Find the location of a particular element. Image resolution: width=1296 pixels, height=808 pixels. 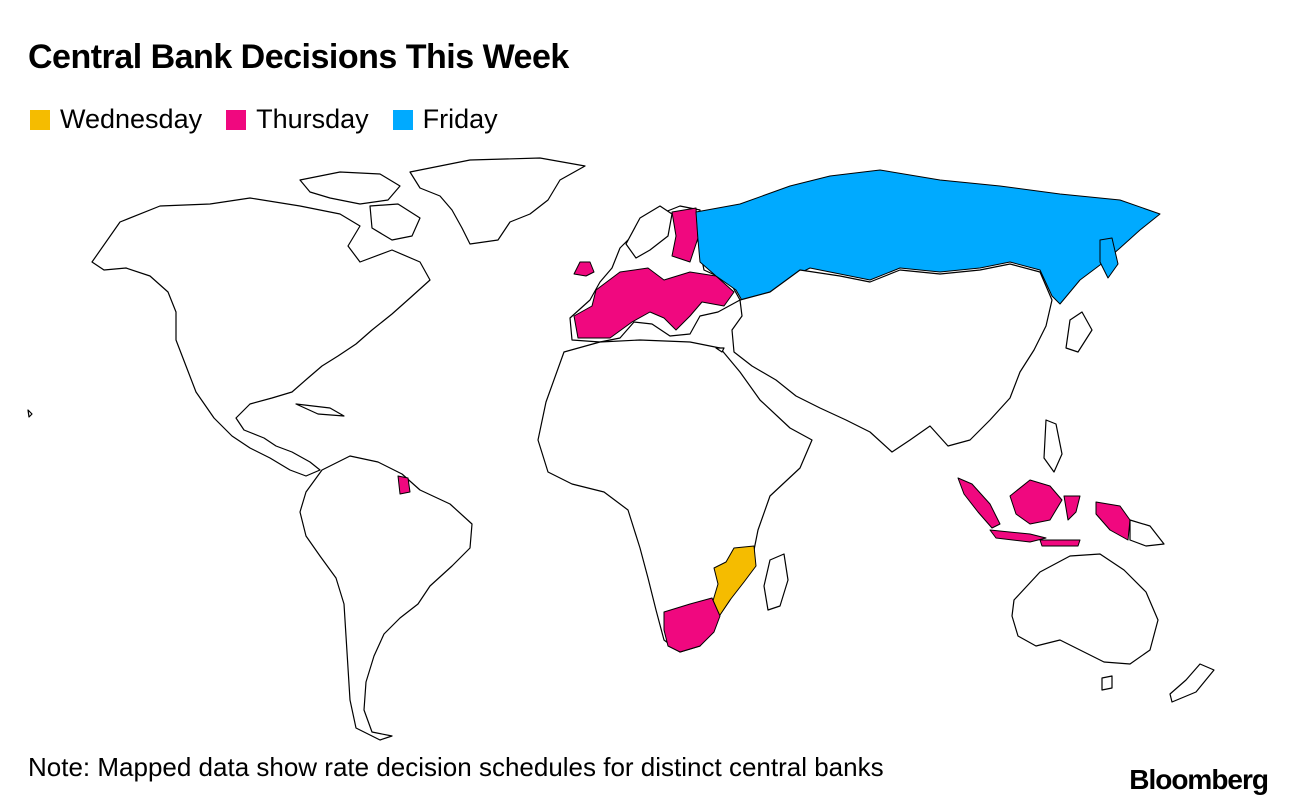

papua-new-guinea is located at coordinates (1147, 533).